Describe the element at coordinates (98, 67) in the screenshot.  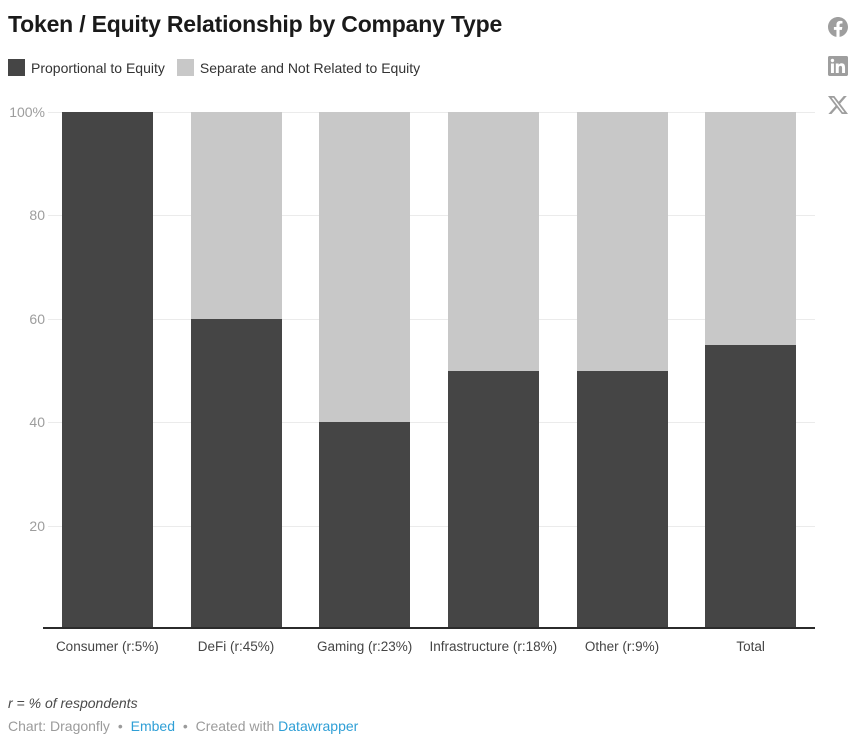
I see `legend-label-proportional: Proportional to Equity` at that location.